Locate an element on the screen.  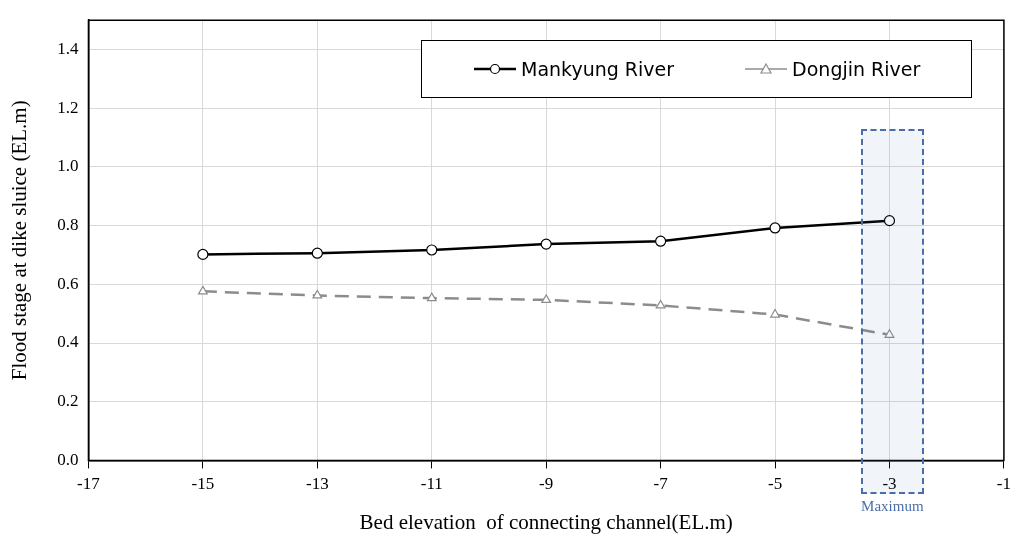
y-tick-label: 0.4 is located at coordinates (68, 342).